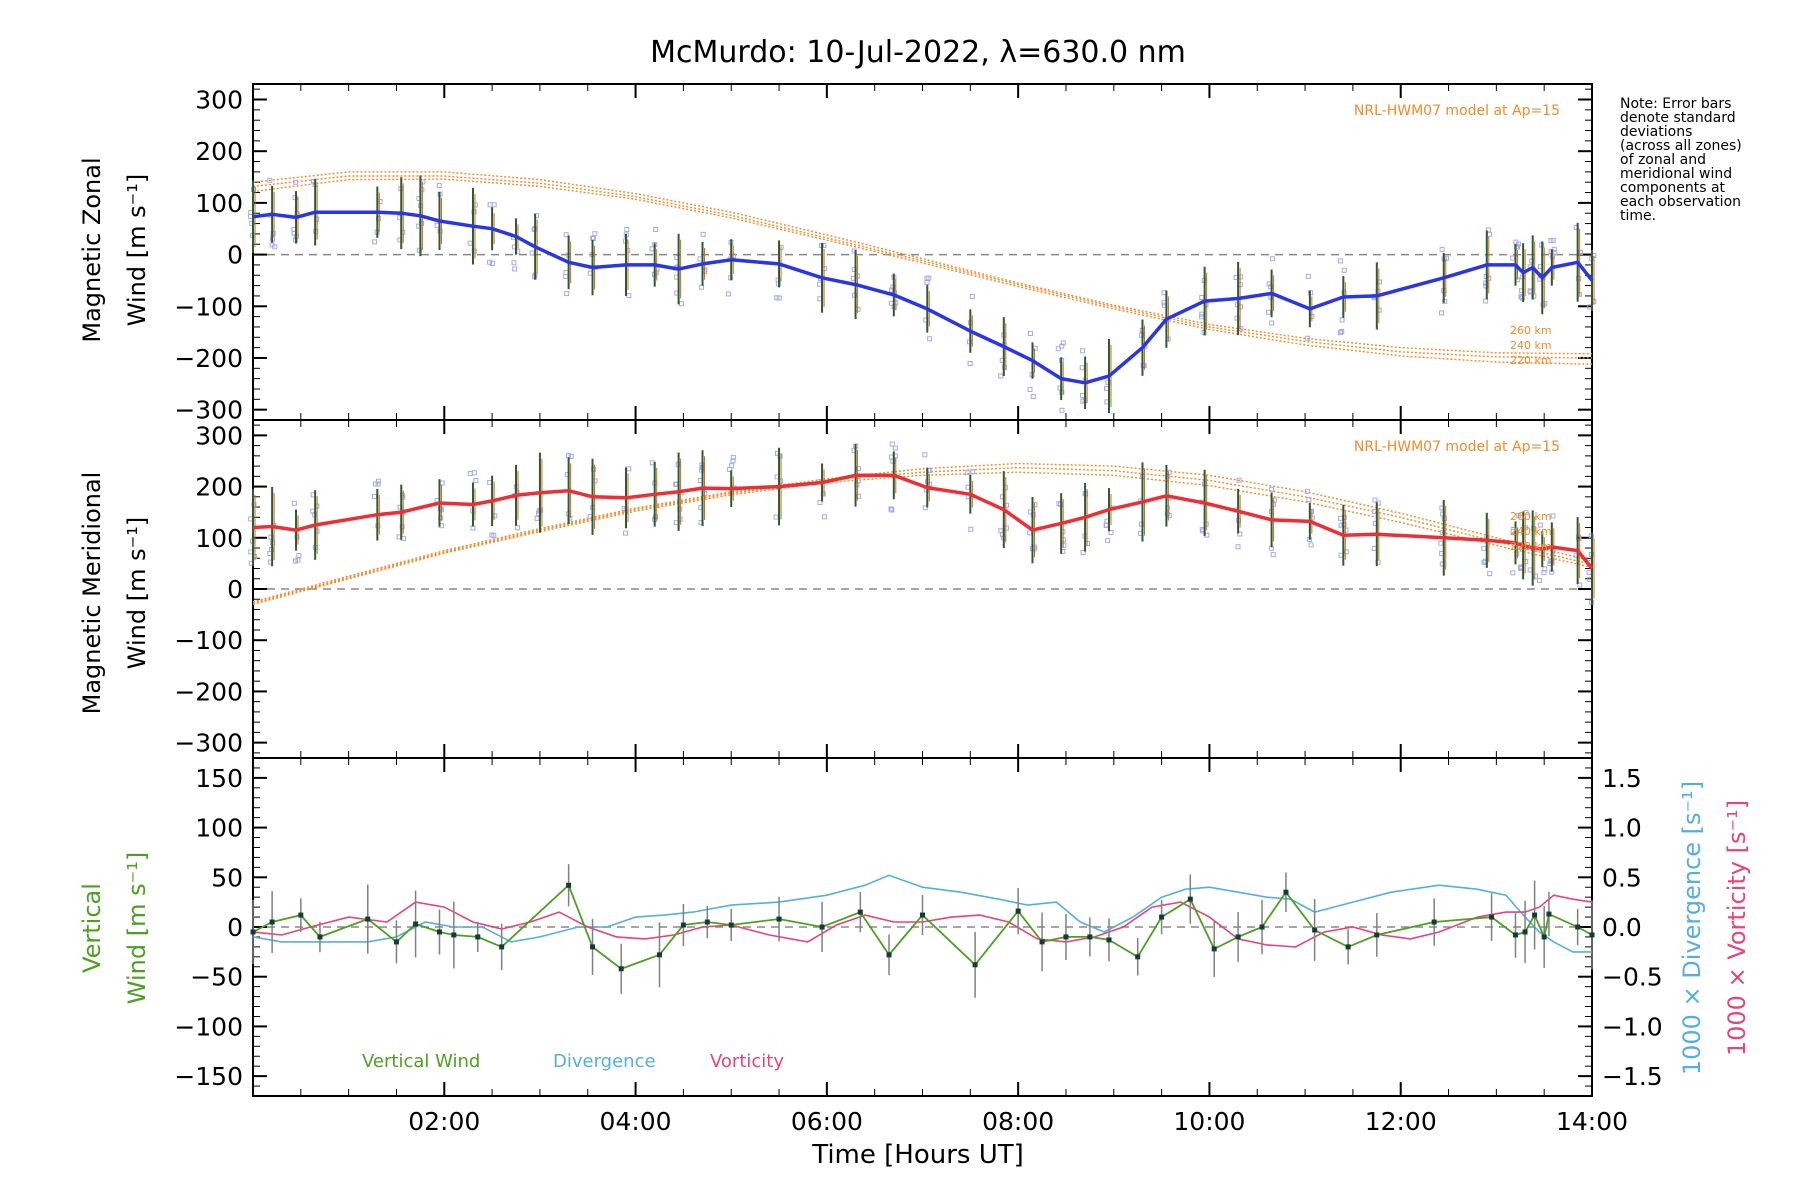  I want to click on meridional-wind-line, so click(923, 521).